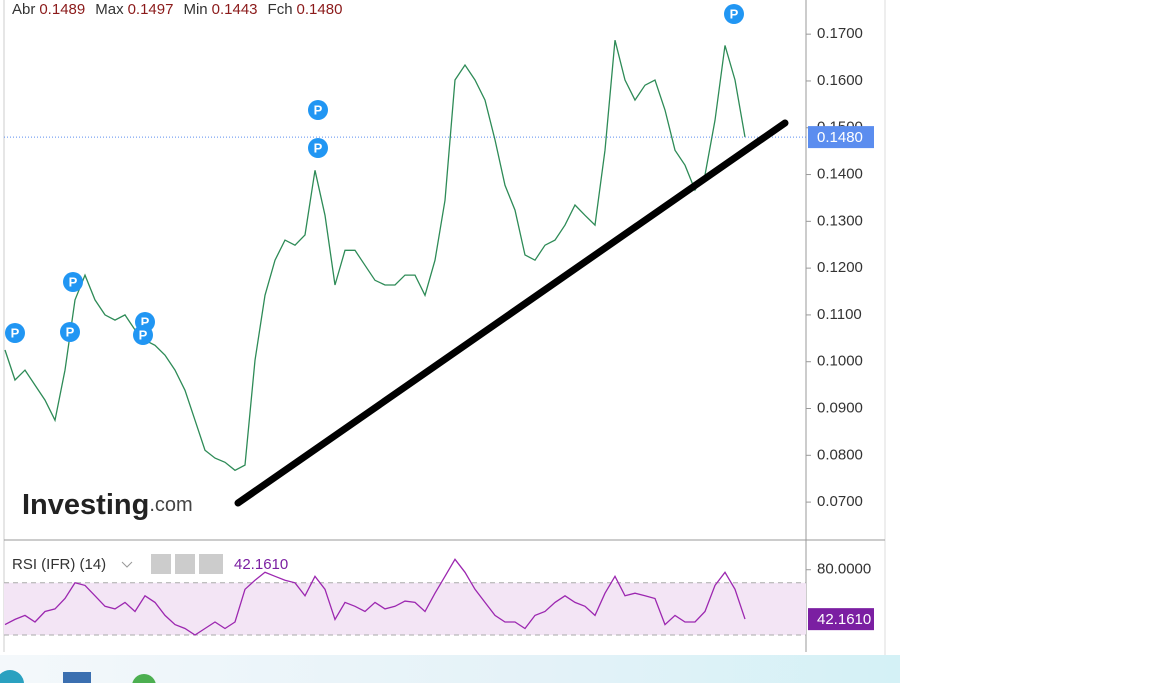 The image size is (1152, 683). What do you see at coordinates (59, 564) in the screenshot?
I see `indicator-title: RSI (IFR) (14)` at bounding box center [59, 564].